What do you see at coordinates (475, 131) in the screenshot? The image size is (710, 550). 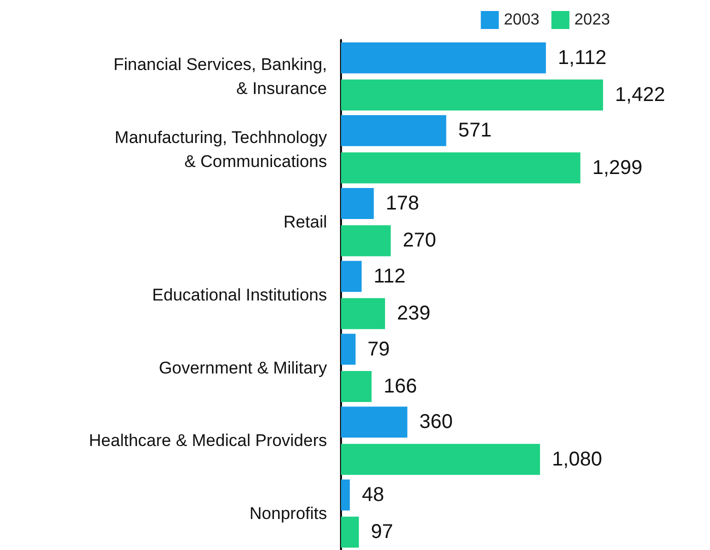 I see `data-label: 571` at bounding box center [475, 131].